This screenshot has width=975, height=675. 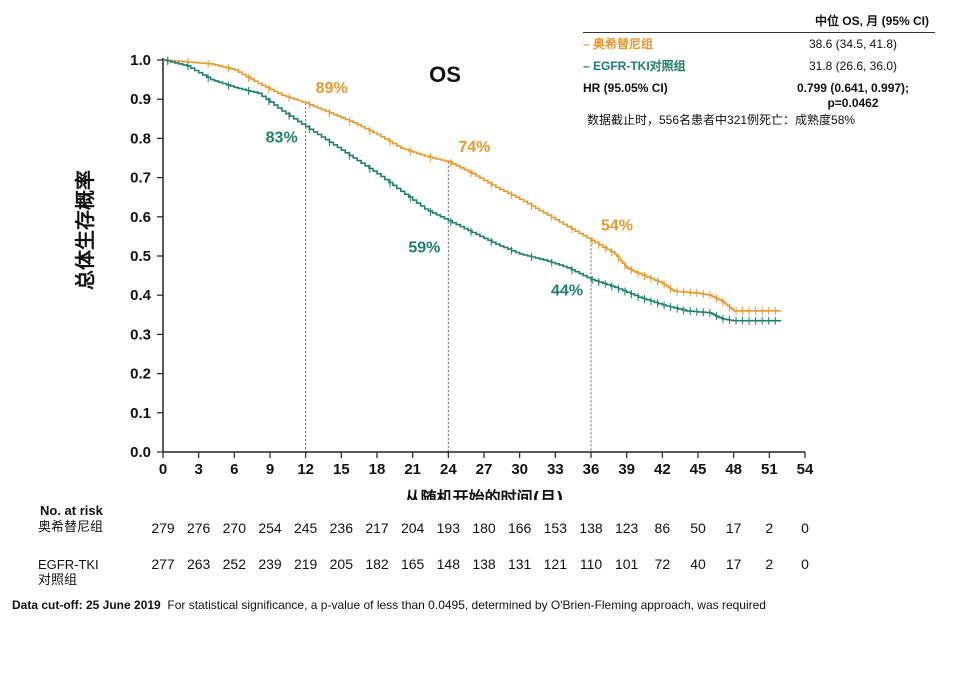 What do you see at coordinates (555, 469) in the screenshot?
I see `x-tick-label: 33` at bounding box center [555, 469].